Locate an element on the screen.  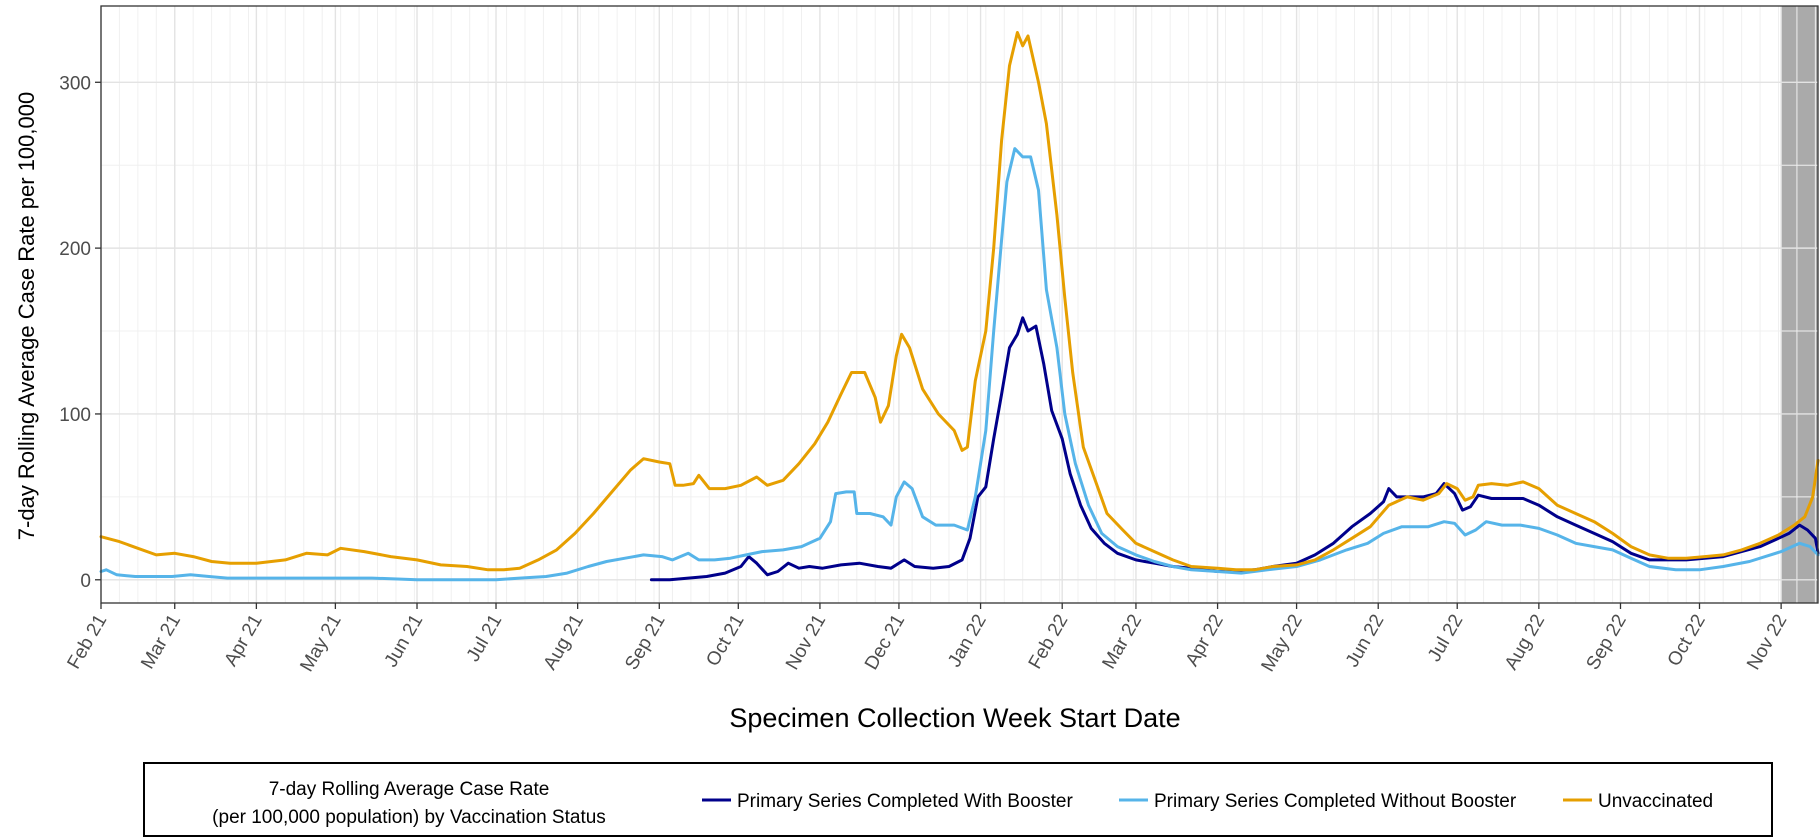
y-tick-label: 300 is located at coordinates (75, 83).